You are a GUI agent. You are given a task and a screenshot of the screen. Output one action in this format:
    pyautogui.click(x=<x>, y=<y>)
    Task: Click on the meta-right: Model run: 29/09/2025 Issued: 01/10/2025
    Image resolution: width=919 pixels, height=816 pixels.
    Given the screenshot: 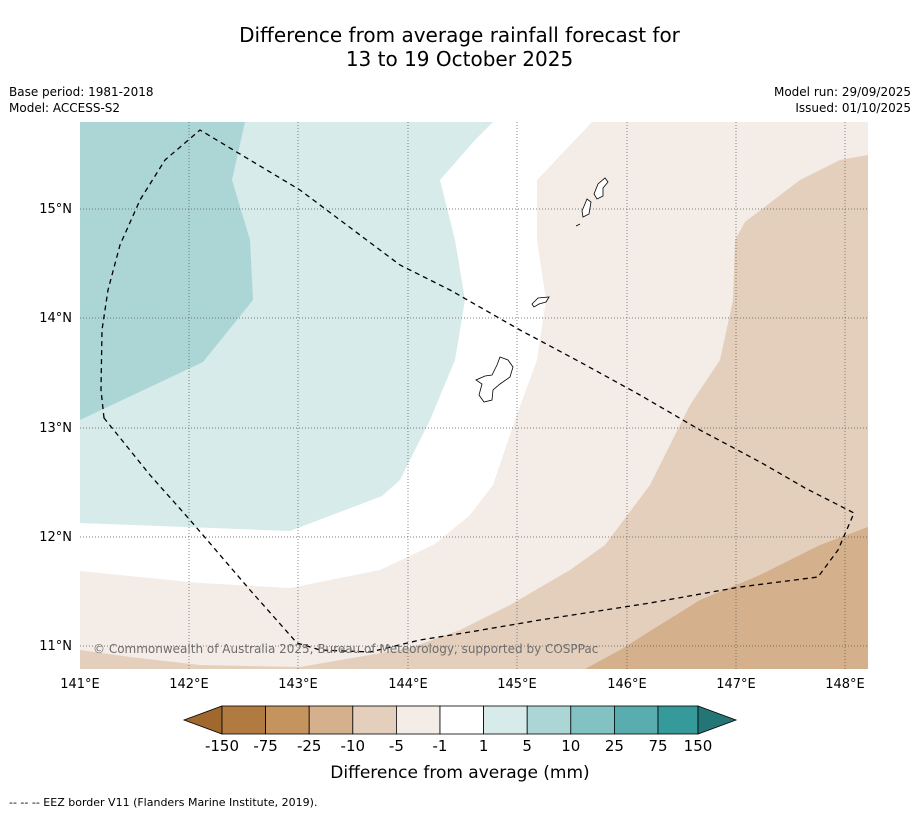 What is the action you would take?
    pyautogui.click(x=842, y=100)
    